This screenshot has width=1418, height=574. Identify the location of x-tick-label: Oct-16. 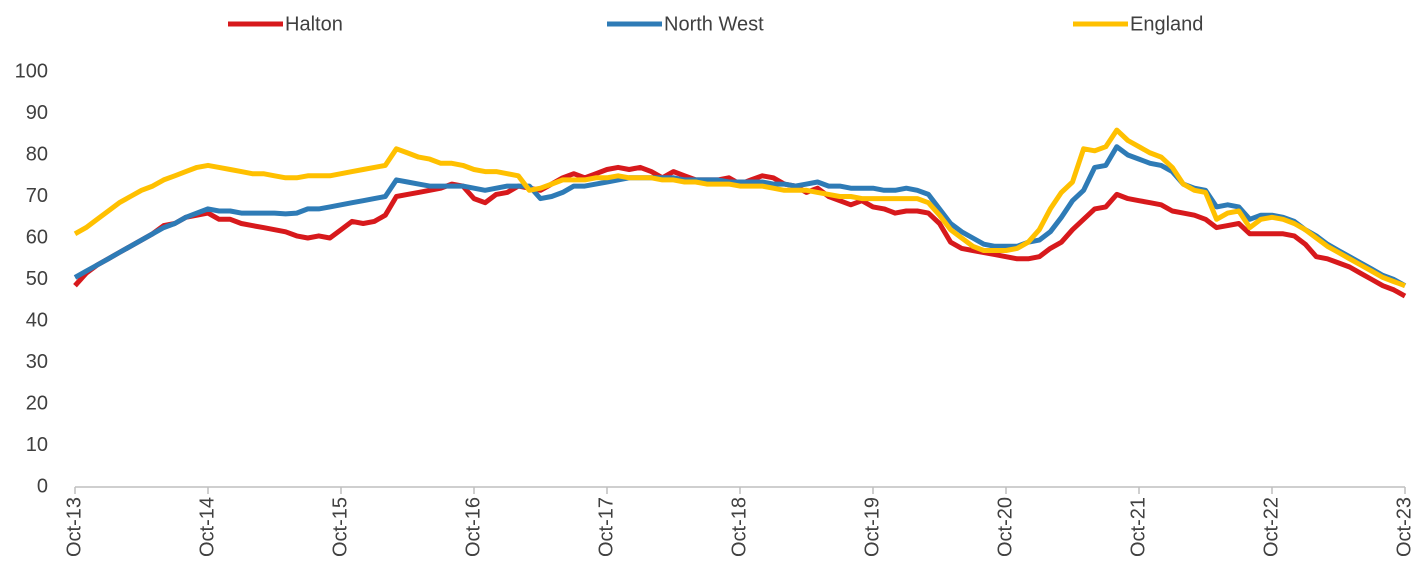
(473, 527).